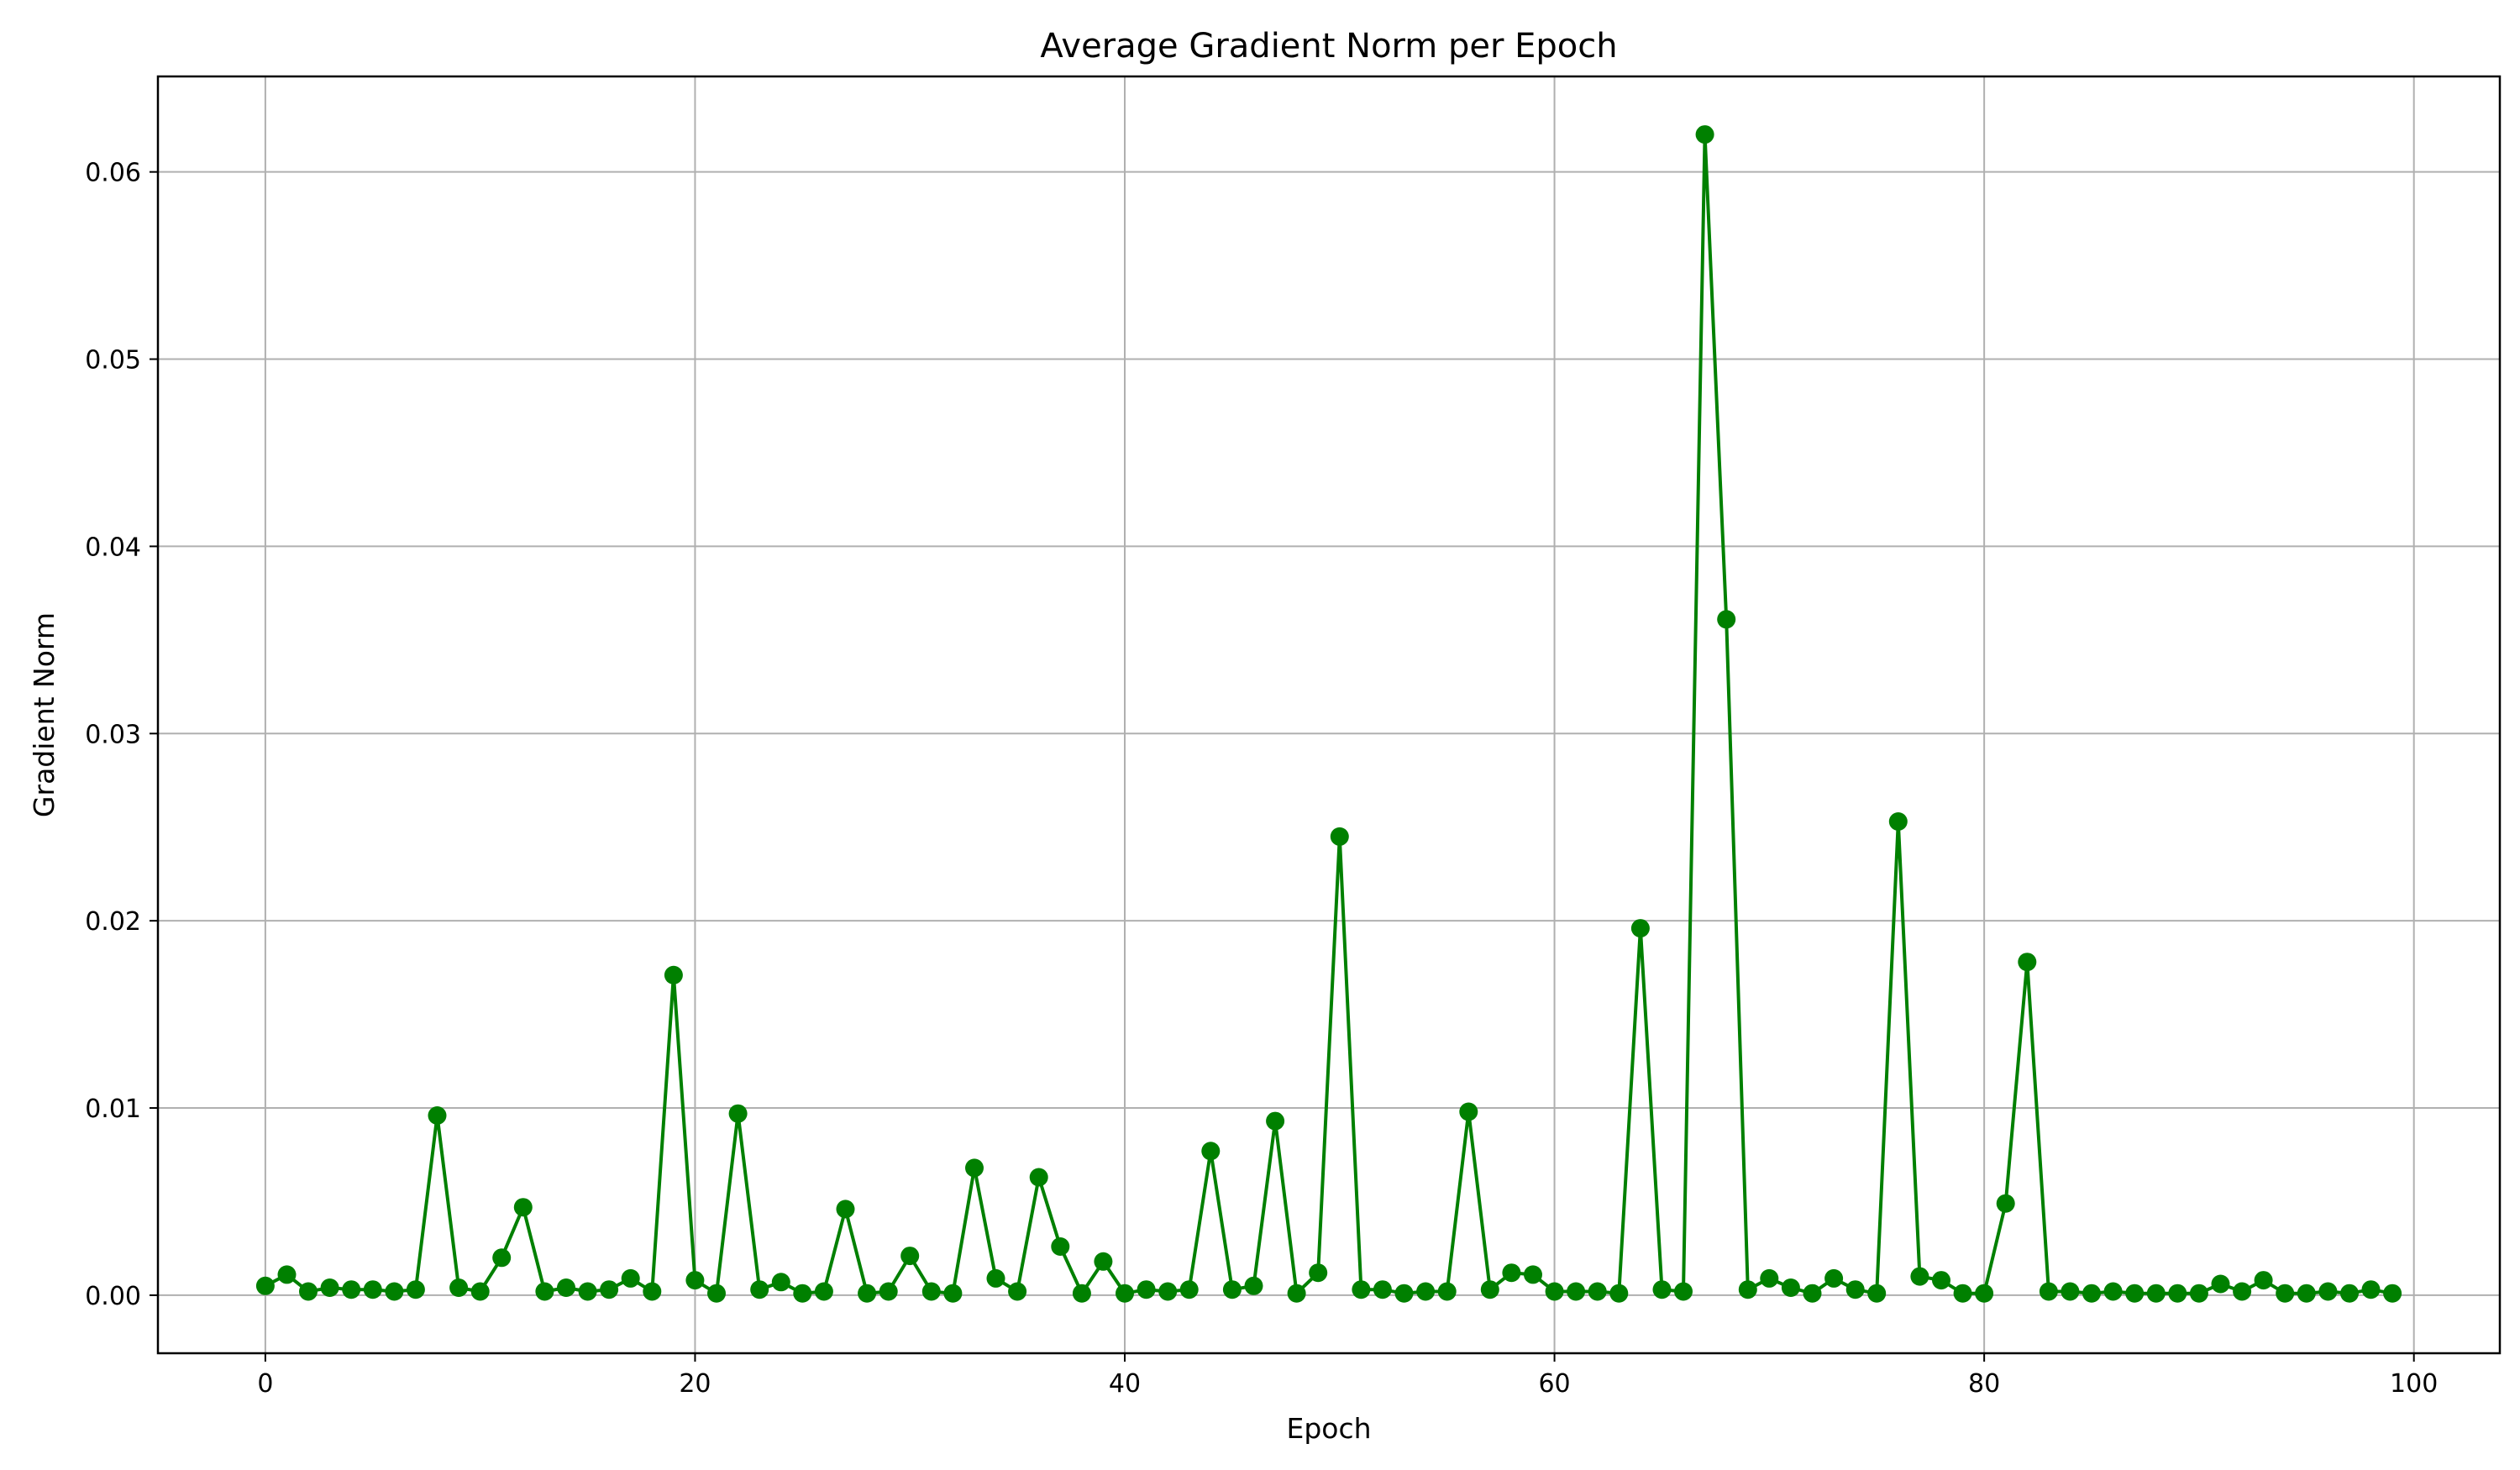  Describe the element at coordinates (2414, 1384) in the screenshot. I see `x-tick-label: 100` at that location.